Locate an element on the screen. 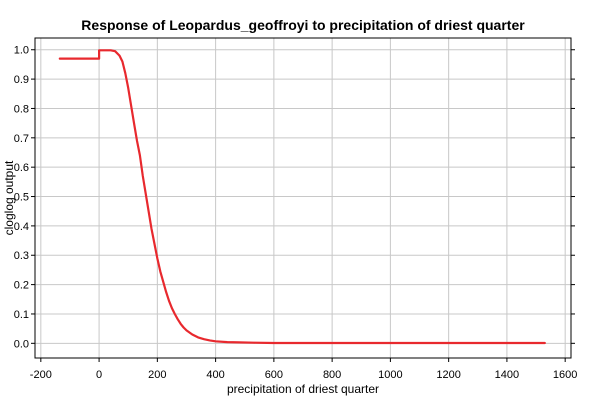 The width and height of the screenshot is (600, 400). y-tick-label: 0.7 is located at coordinates (21, 139).